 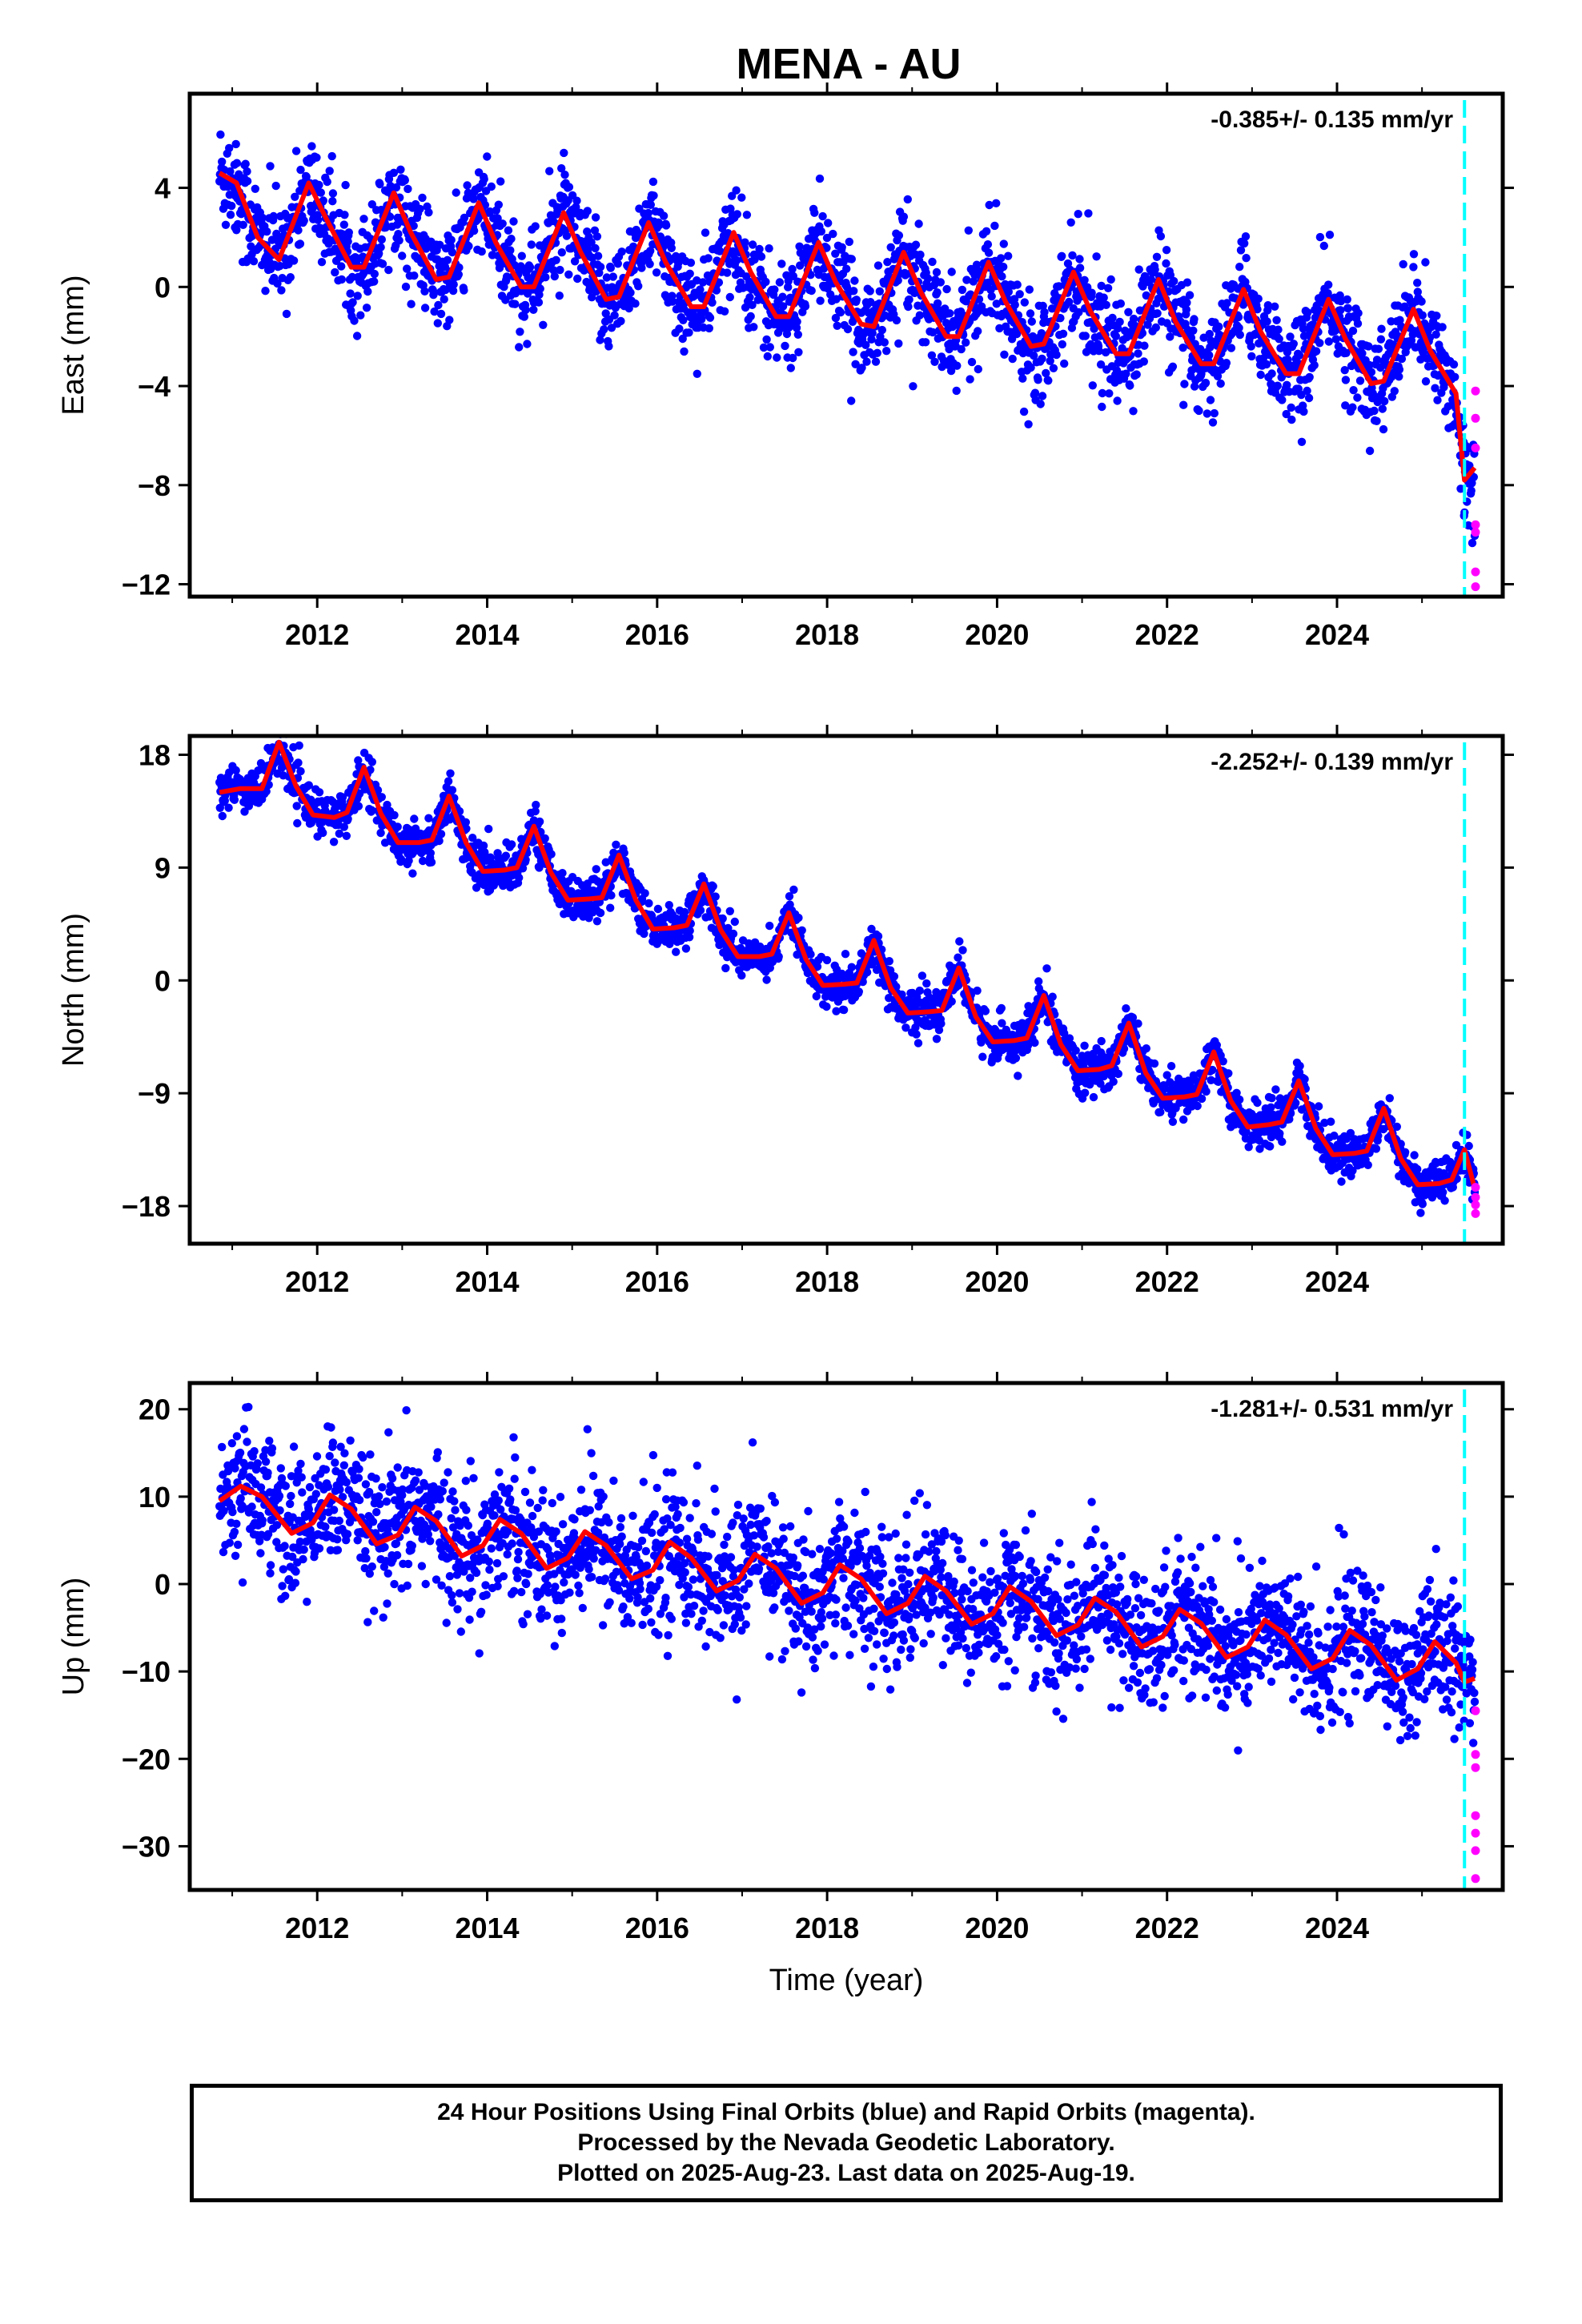 What do you see at coordinates (74, 345) in the screenshot?
I see `y-axis-label: East (mm)` at bounding box center [74, 345].